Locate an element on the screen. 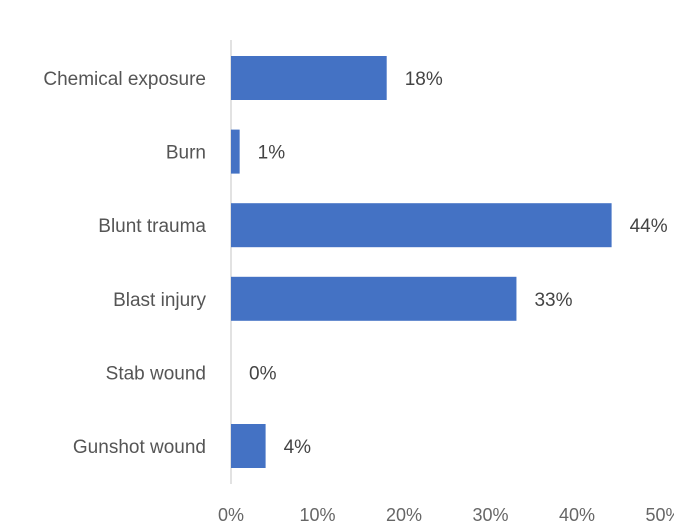 The width and height of the screenshot is (674, 523). value-label-blunt-trauma: 44% is located at coordinates (649, 226).